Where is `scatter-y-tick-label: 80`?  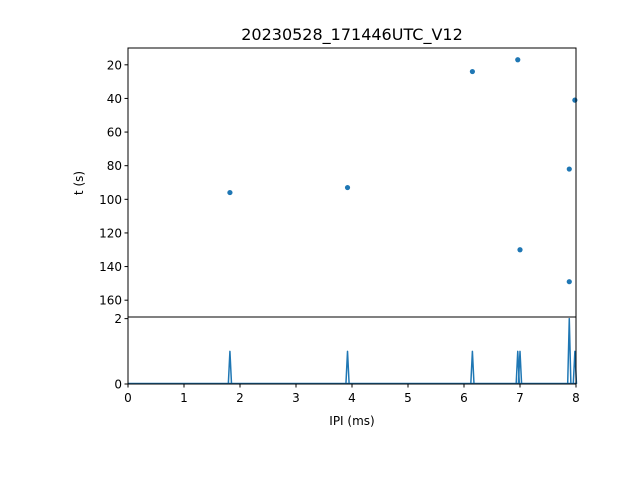 scatter-y-tick-label: 80 is located at coordinates (114, 166).